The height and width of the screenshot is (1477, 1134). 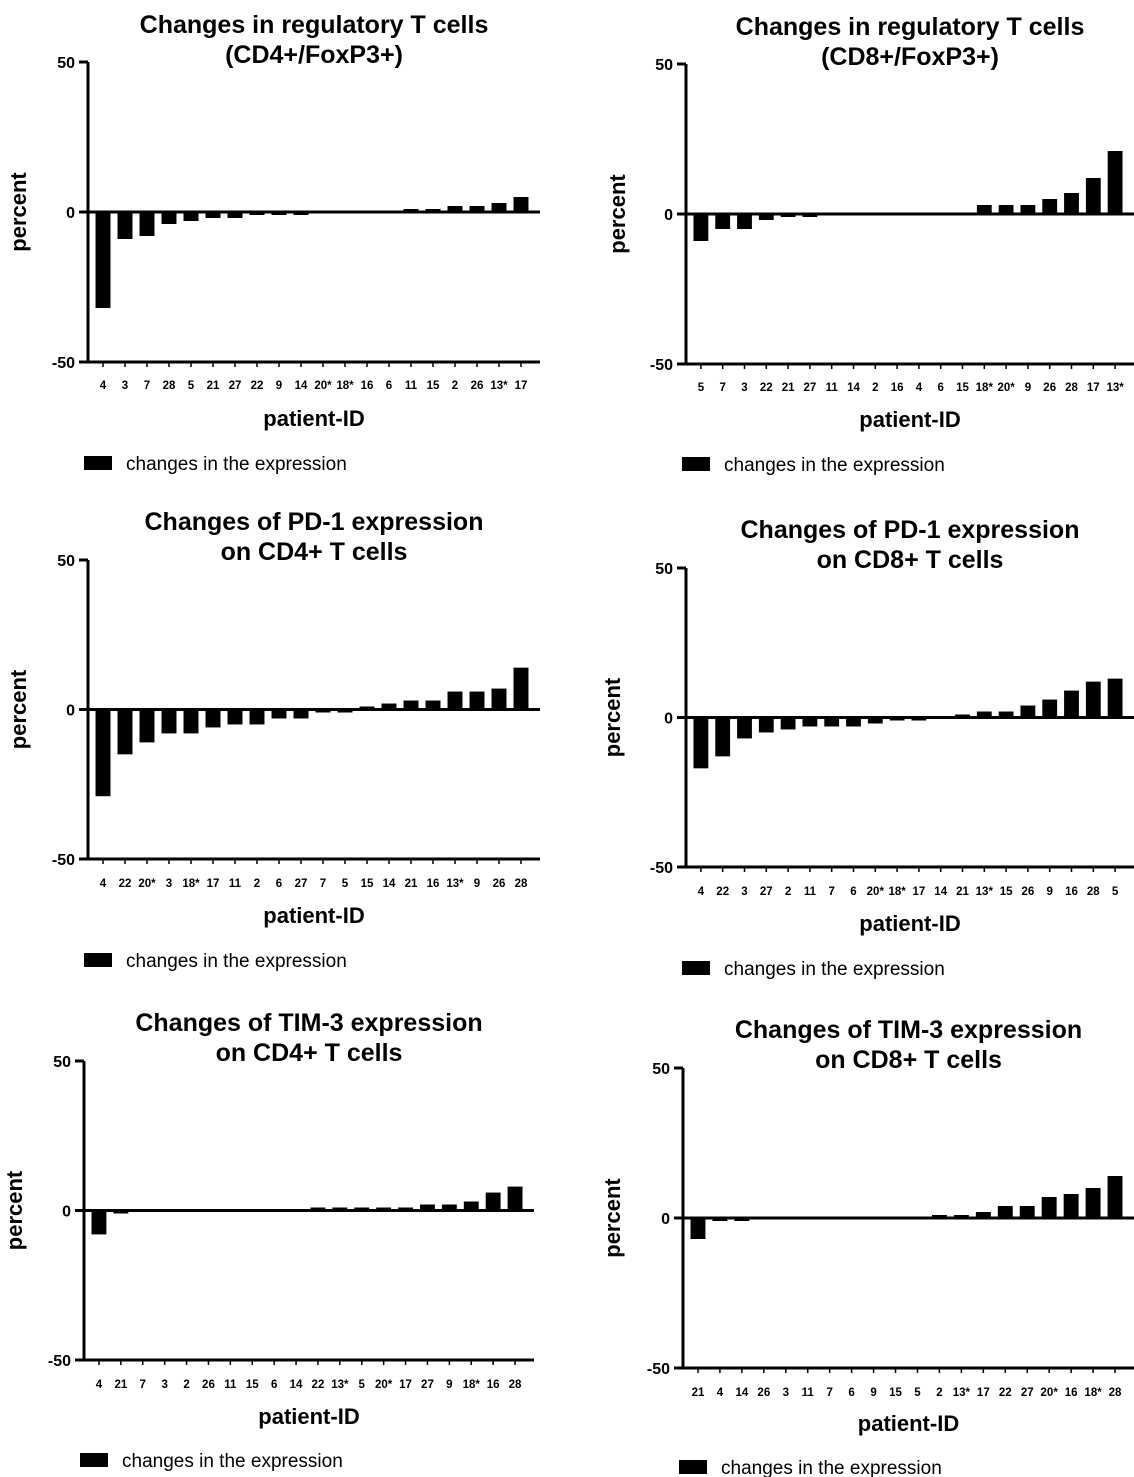 What do you see at coordinates (314, 552) in the screenshot?
I see `chart-title: on CD4+ T cells` at bounding box center [314, 552].